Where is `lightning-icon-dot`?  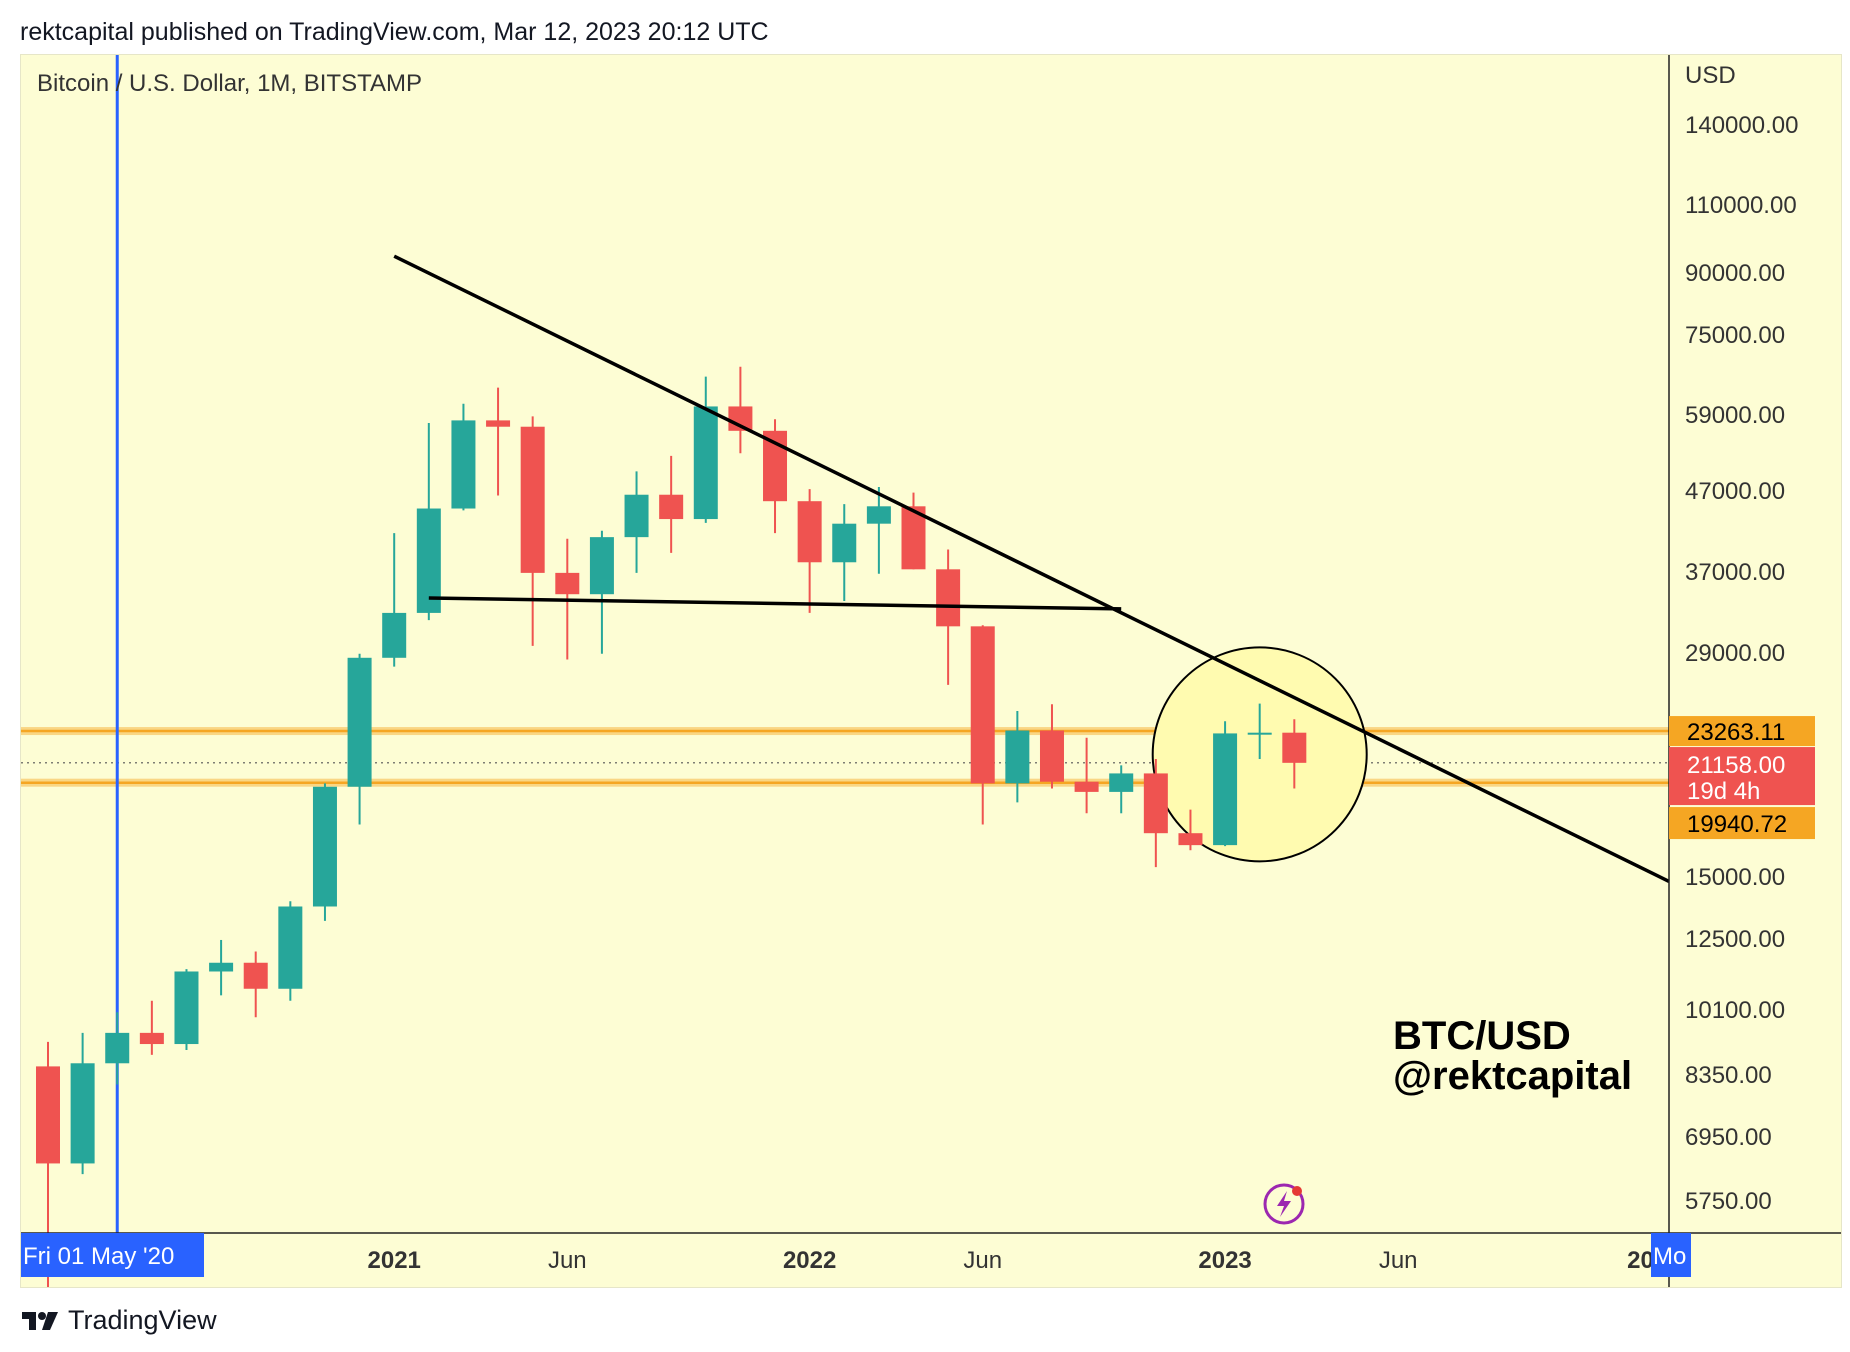
lightning-icon-dot is located at coordinates (1297, 1191).